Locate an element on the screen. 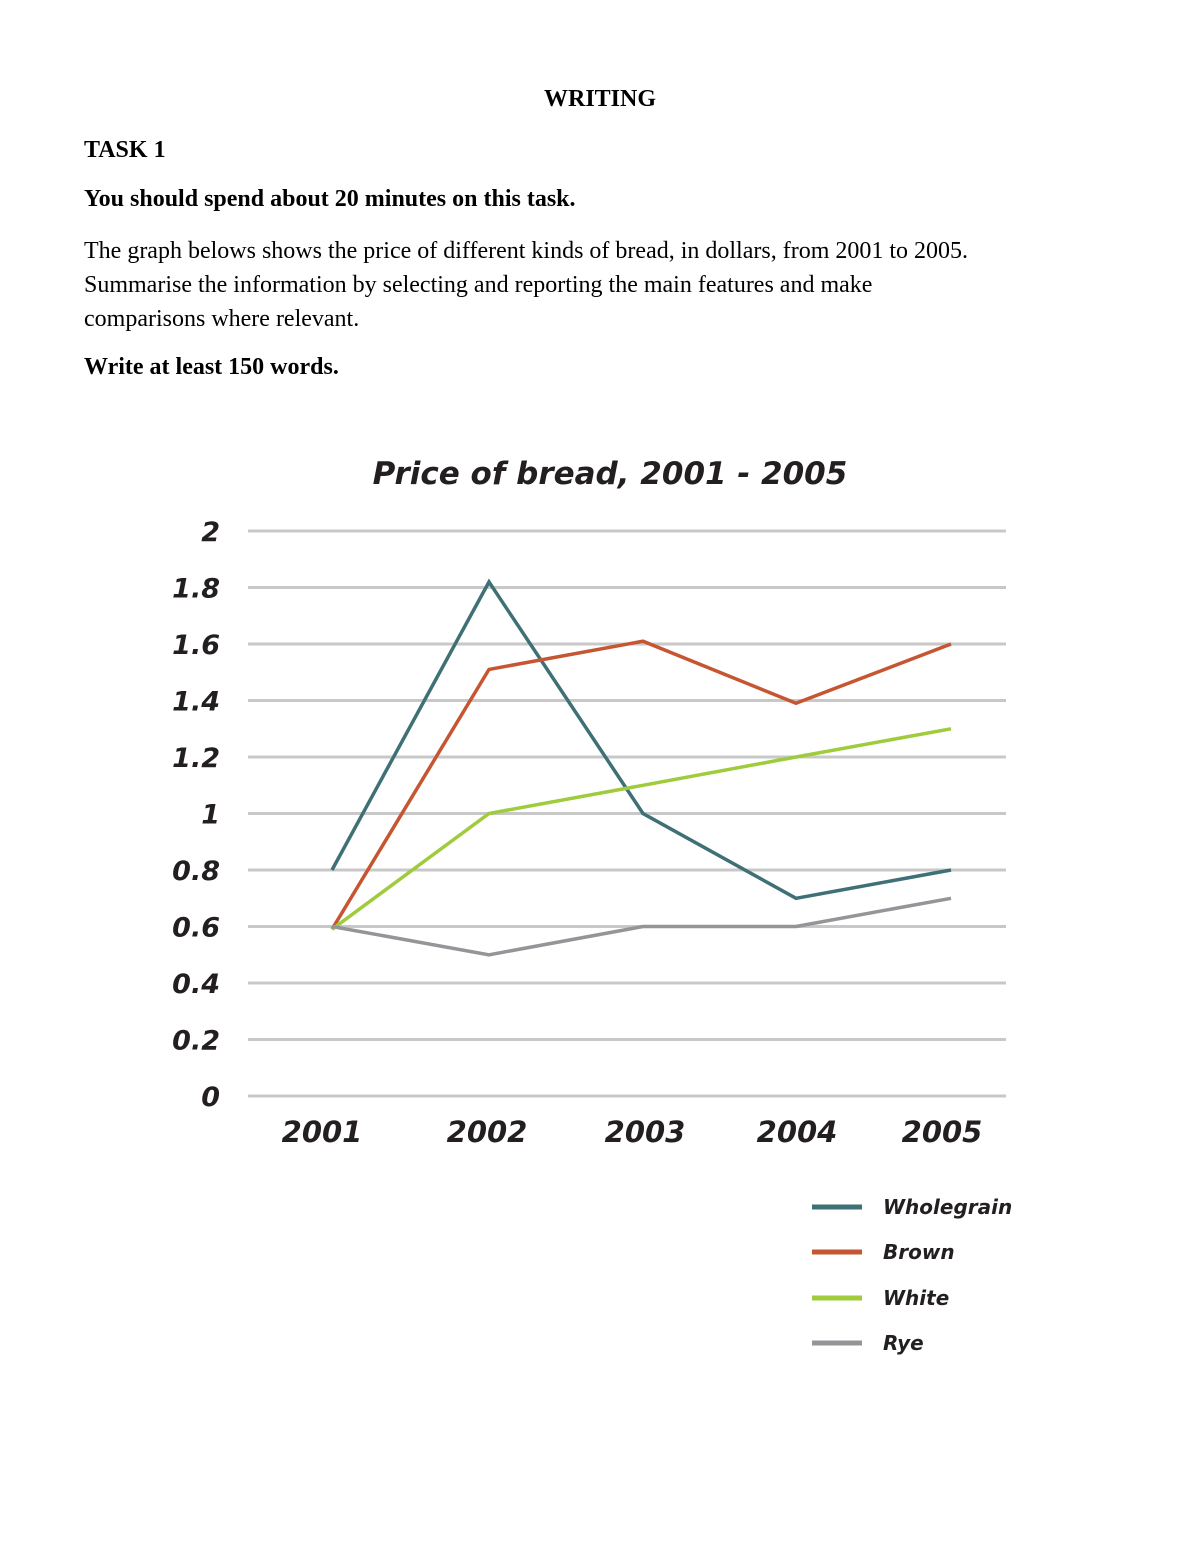 The height and width of the screenshot is (1553, 1200). x-tick-label: 2004 is located at coordinates (797, 1132).